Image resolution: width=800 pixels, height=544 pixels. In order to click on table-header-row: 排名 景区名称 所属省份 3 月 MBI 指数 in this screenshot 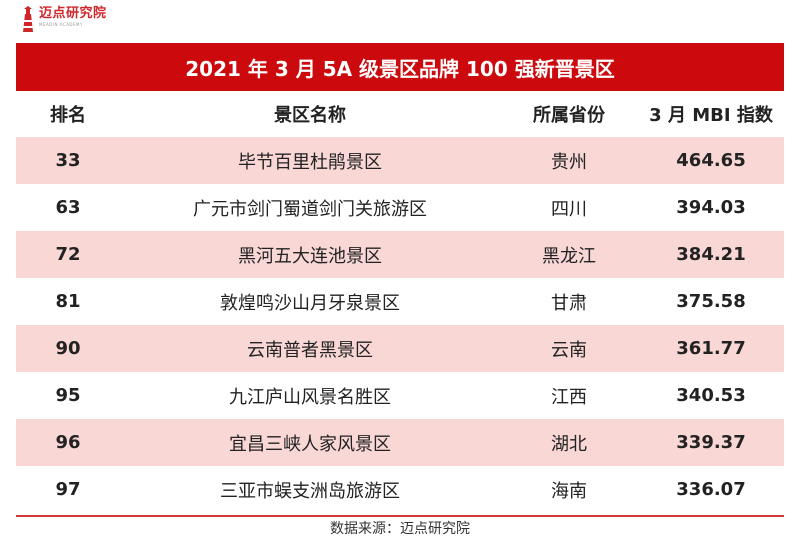, I will do `click(400, 114)`.